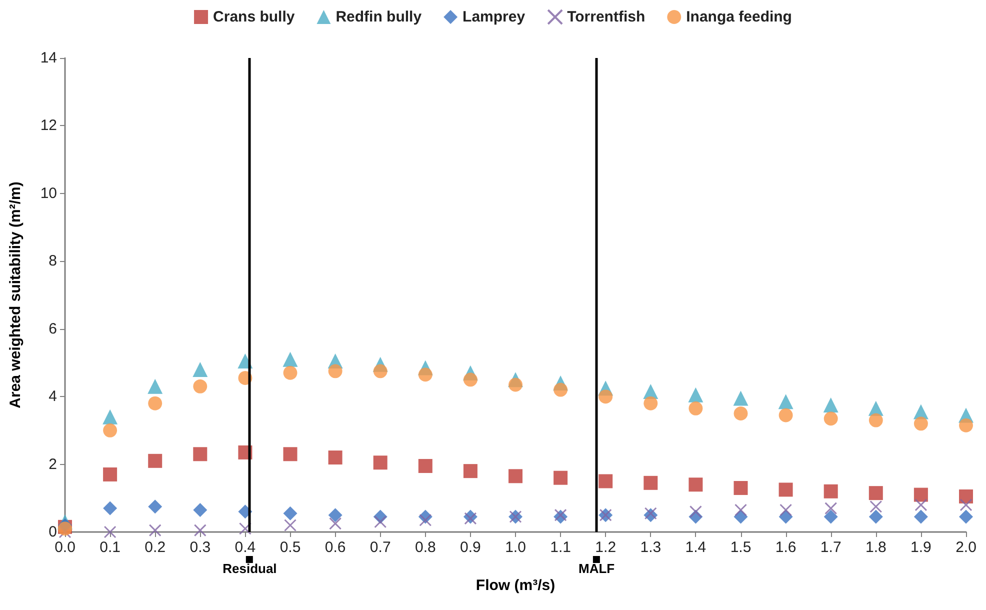  I want to click on x-tick-label: 1.3, so click(651, 547).